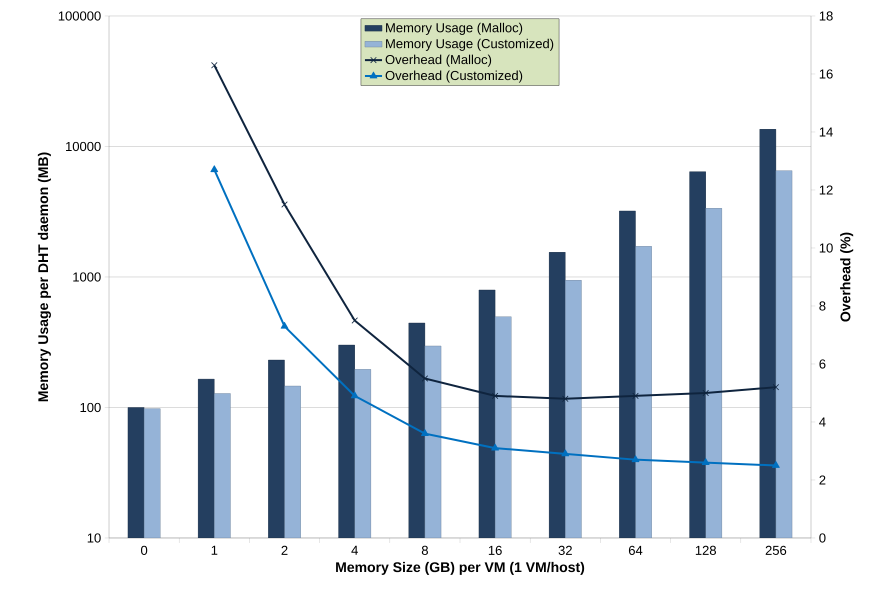 The image size is (885, 612). What do you see at coordinates (94, 538) in the screenshot?
I see `y-tick-label: 10` at bounding box center [94, 538].